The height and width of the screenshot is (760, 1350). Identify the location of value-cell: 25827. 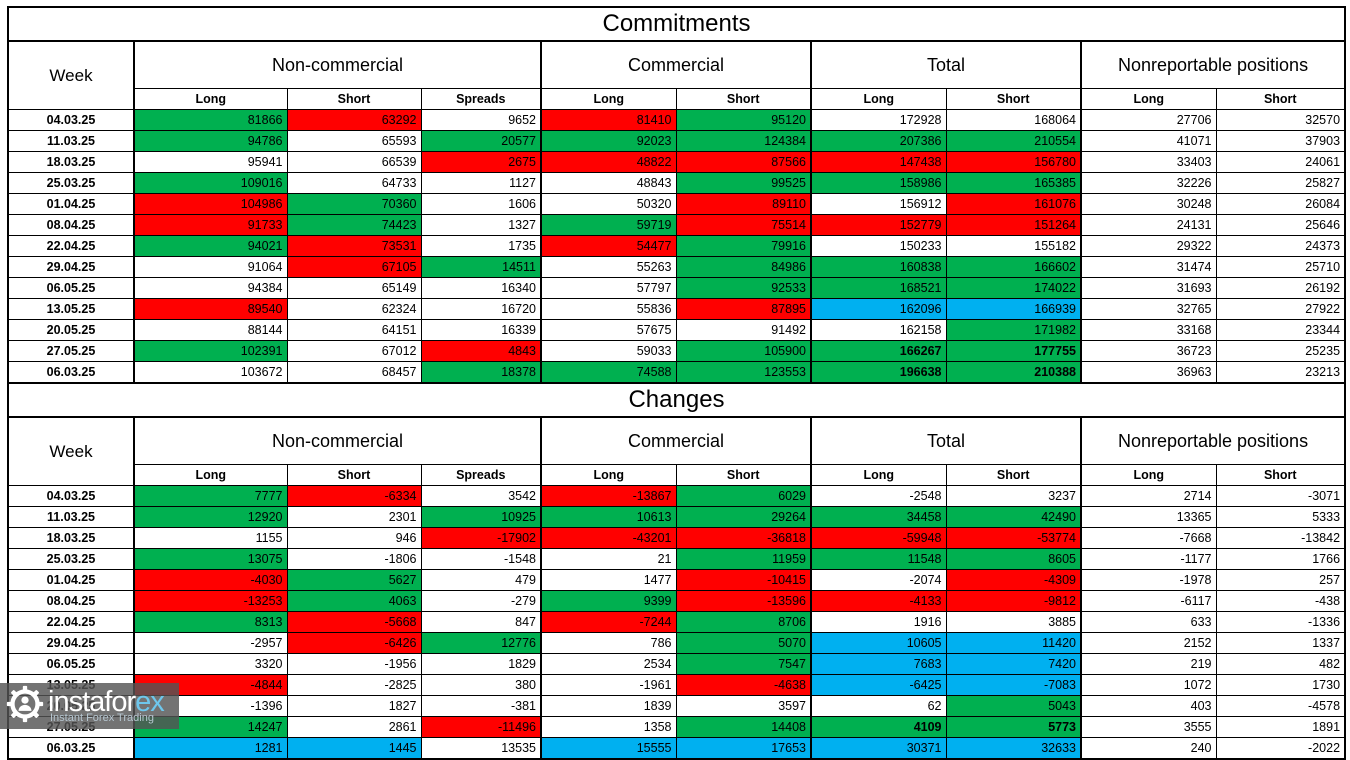
(1280, 183).